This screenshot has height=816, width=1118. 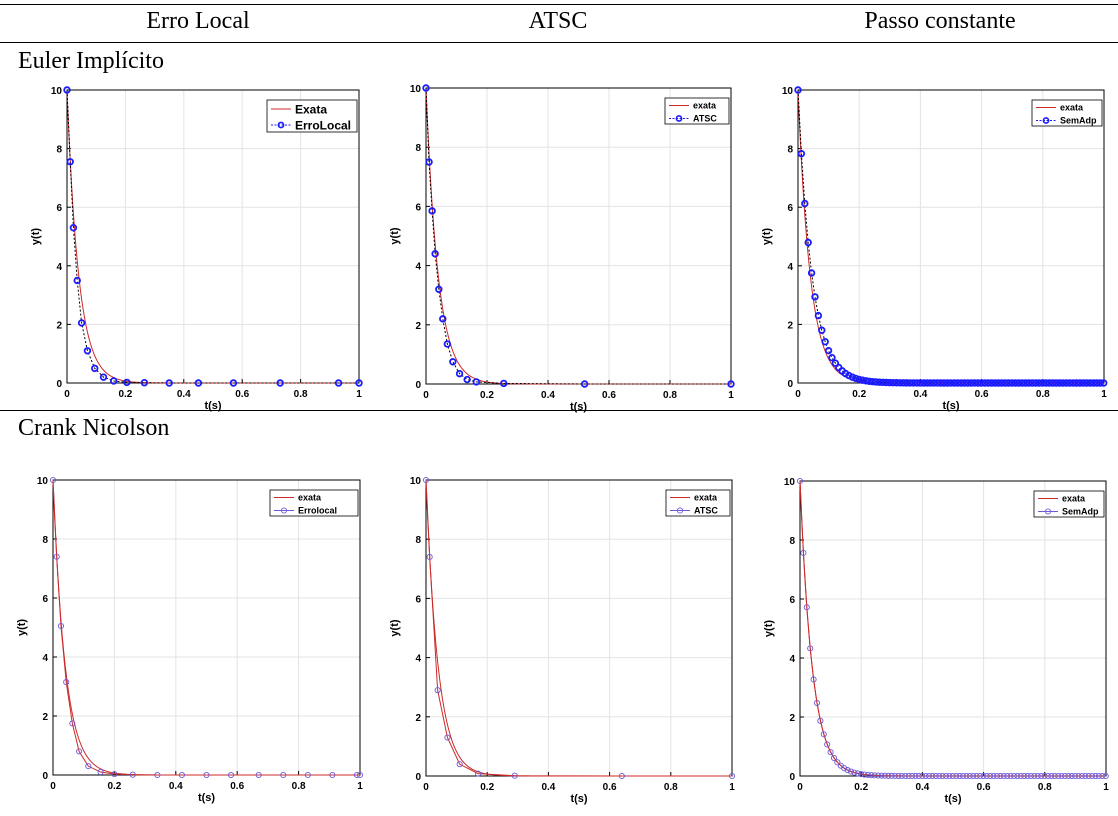 I want to click on legend-box, so click(x=698, y=503).